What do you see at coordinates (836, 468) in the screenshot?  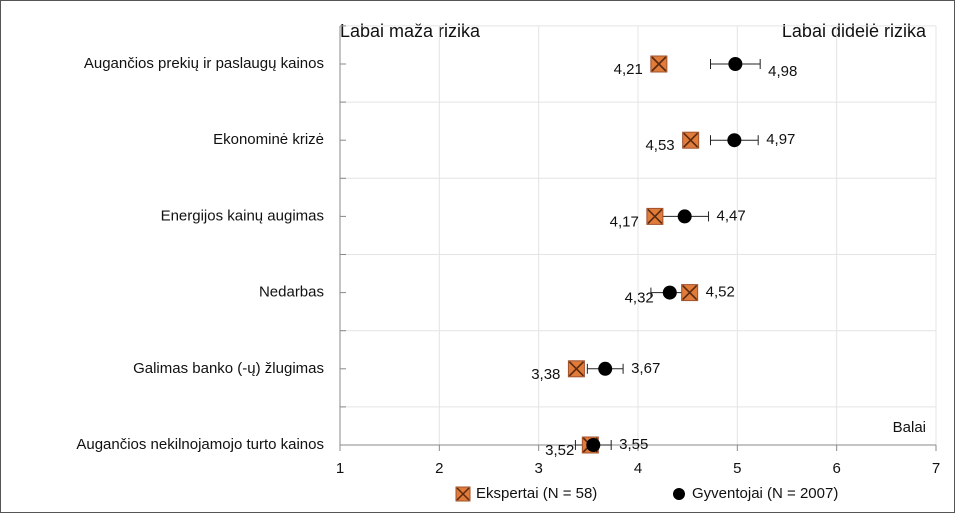 I see `x-tick-label: 6` at bounding box center [836, 468].